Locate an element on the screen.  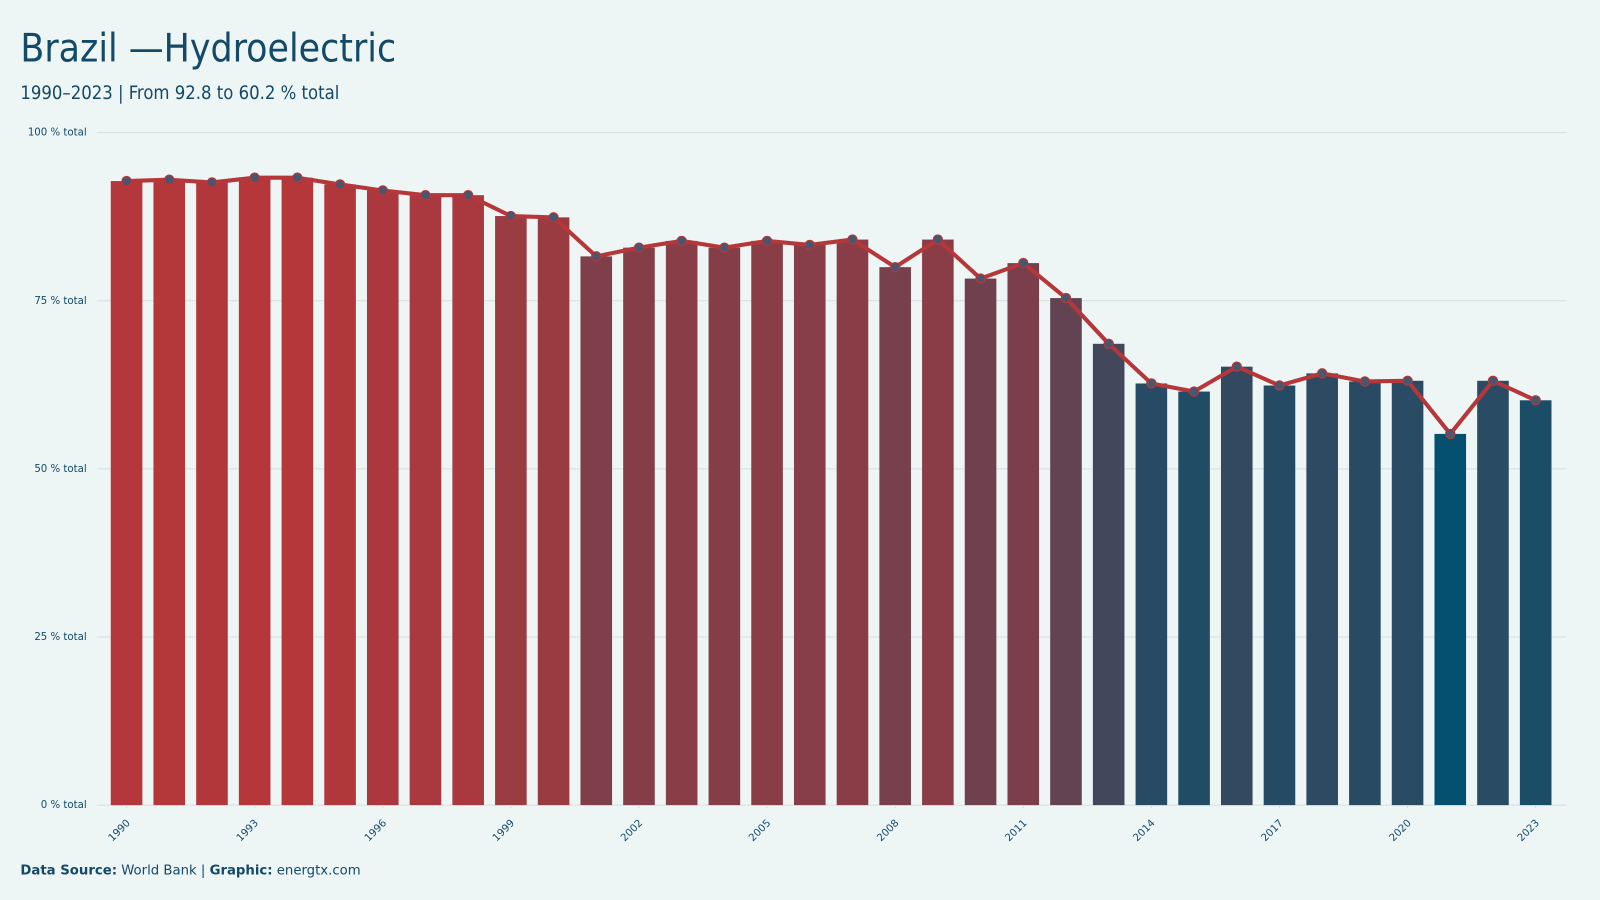
chart-subtitle: 1990–2023 | From 92.8 to 60.2 % total is located at coordinates (179, 93).